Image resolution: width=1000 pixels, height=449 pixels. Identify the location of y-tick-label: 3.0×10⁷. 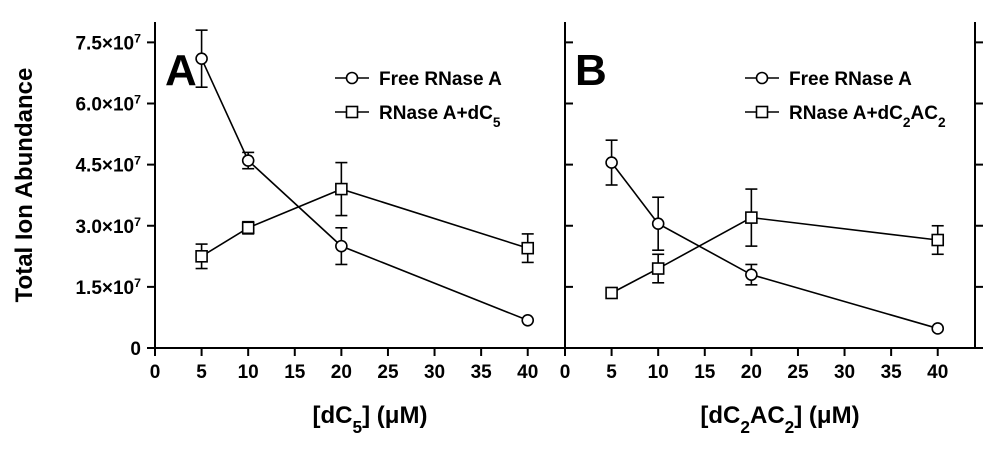
(108, 226).